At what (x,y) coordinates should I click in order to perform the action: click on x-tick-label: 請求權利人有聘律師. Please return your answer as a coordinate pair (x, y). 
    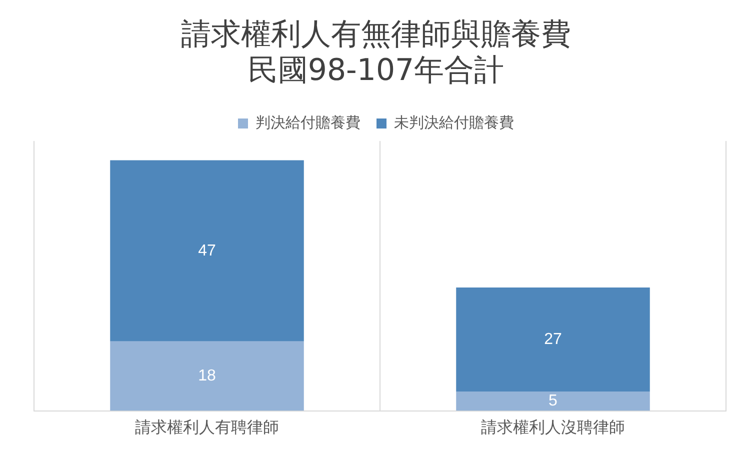
    Looking at the image, I should click on (207, 427).